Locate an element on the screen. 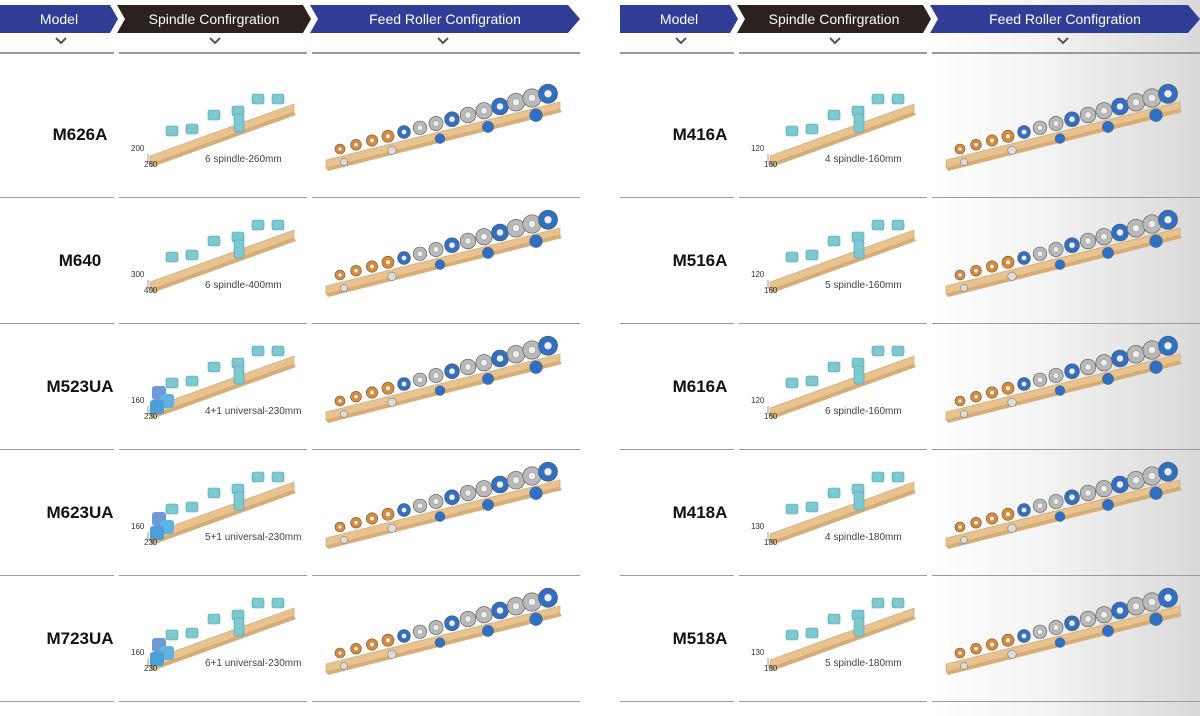 The height and width of the screenshot is (716, 1200). spindle-spec: 6+1 universal-230mm is located at coordinates (253, 663).